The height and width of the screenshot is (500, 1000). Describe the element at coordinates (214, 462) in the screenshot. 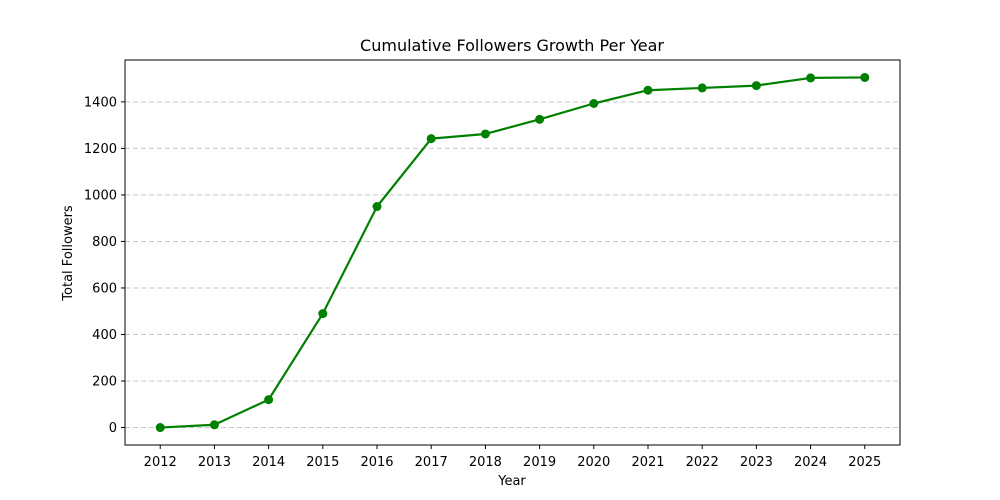

I see `x-tick-label: 2013` at that location.